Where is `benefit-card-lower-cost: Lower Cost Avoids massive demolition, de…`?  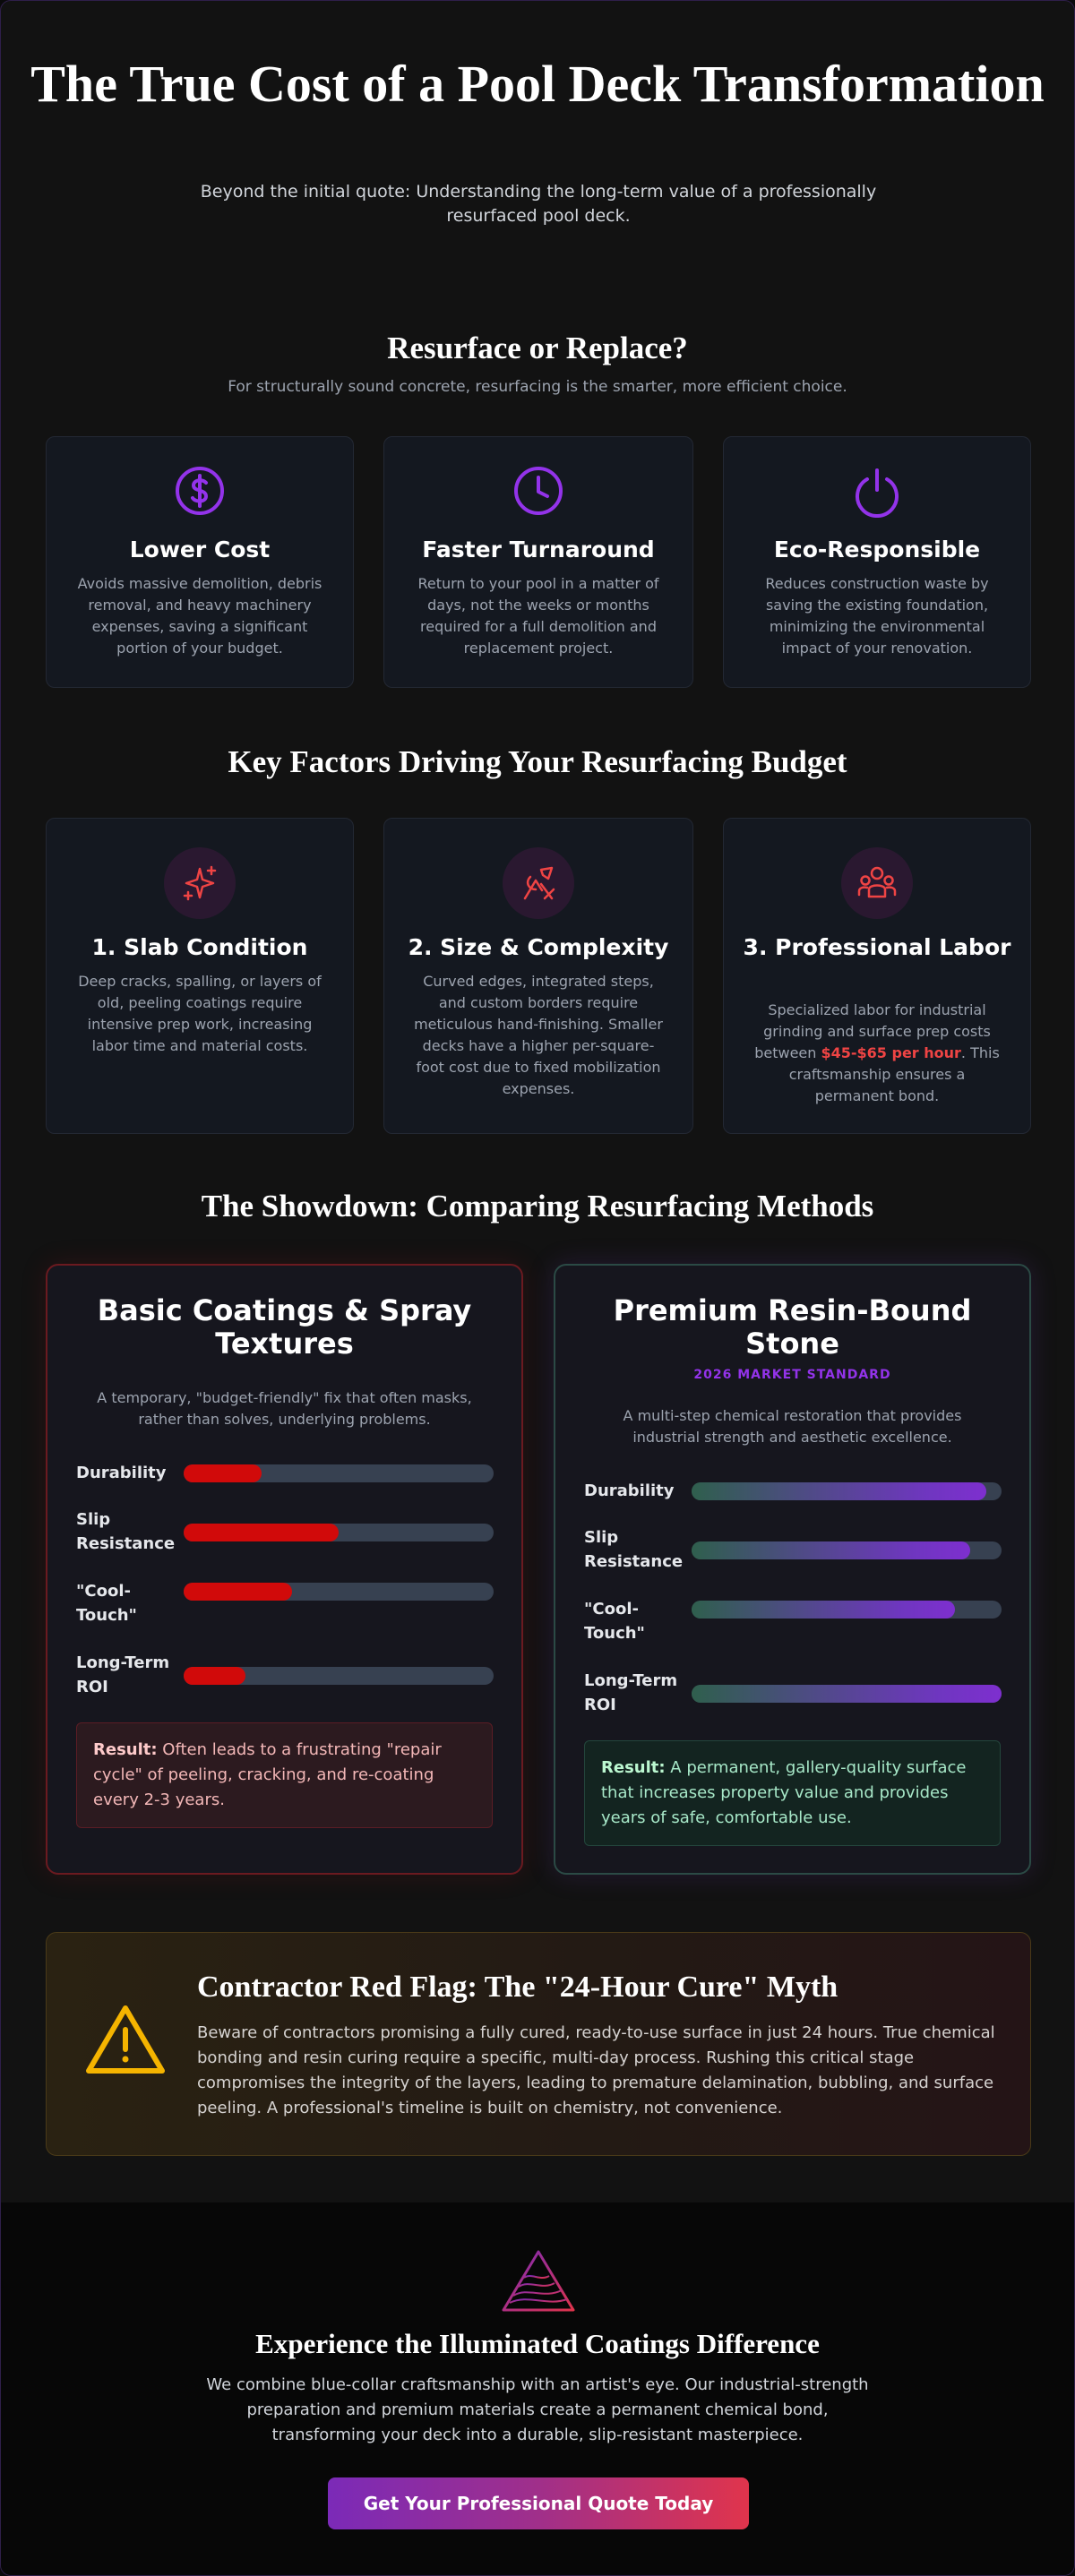
benefit-card-lower-cost: Lower Cost Avoids massive demolition, de… is located at coordinates (200, 562).